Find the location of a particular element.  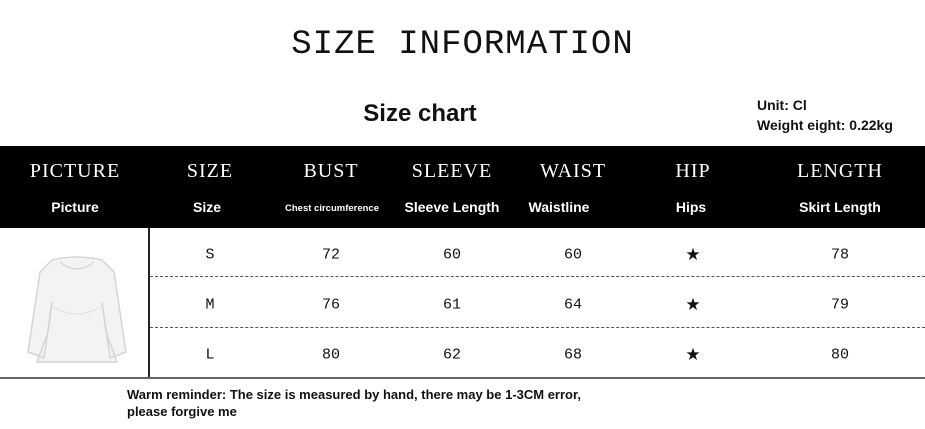

weight-label: Weight eight: 0.22kg is located at coordinates (825, 125).